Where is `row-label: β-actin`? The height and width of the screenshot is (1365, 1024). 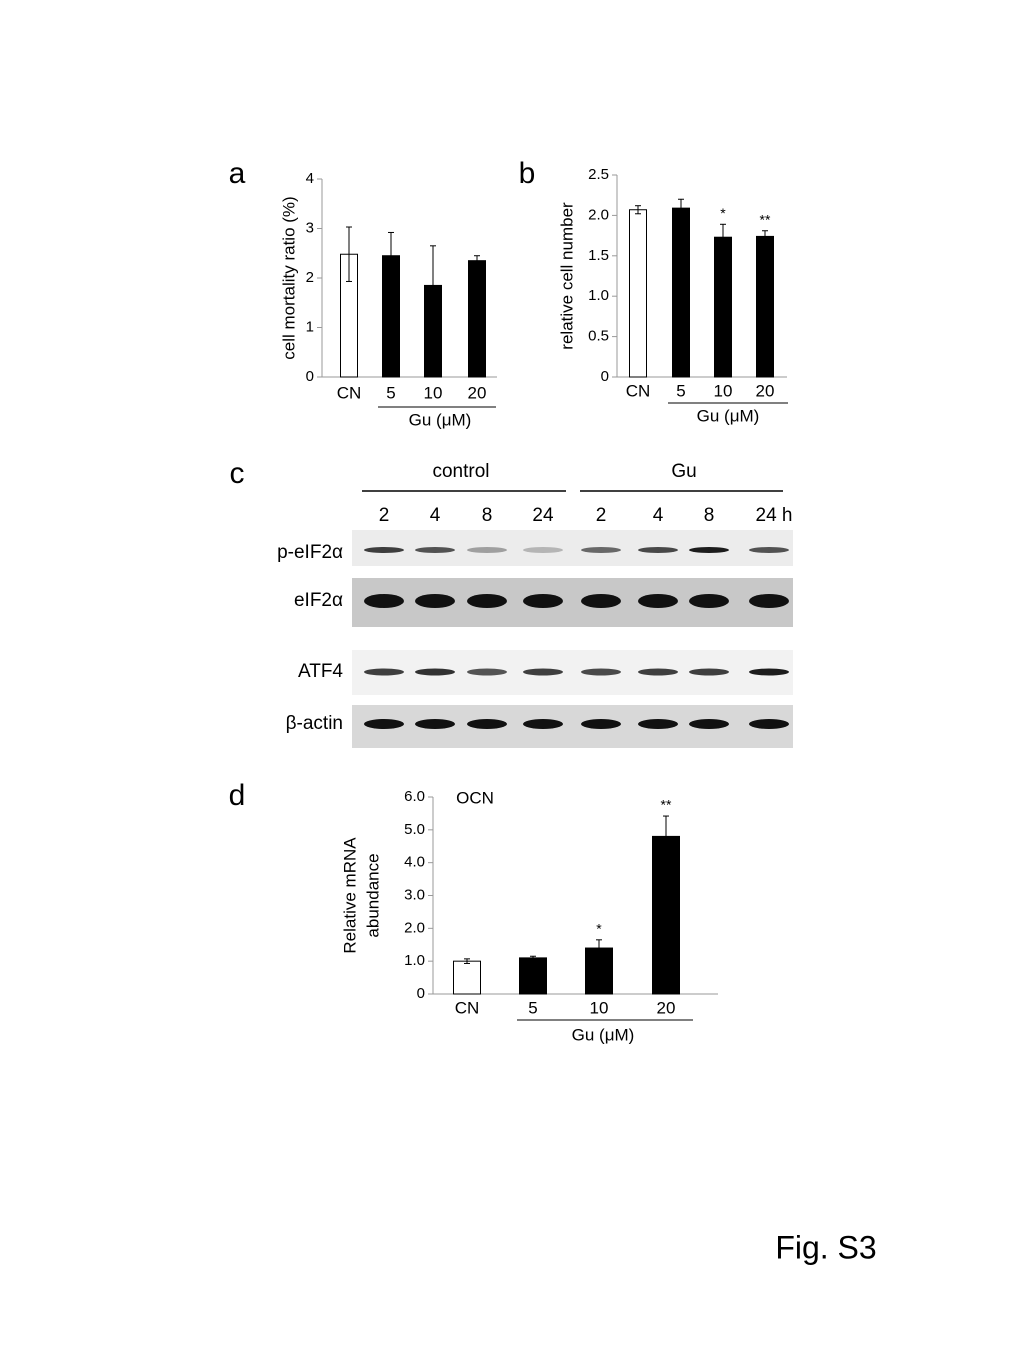 row-label: β-actin is located at coordinates (314, 723).